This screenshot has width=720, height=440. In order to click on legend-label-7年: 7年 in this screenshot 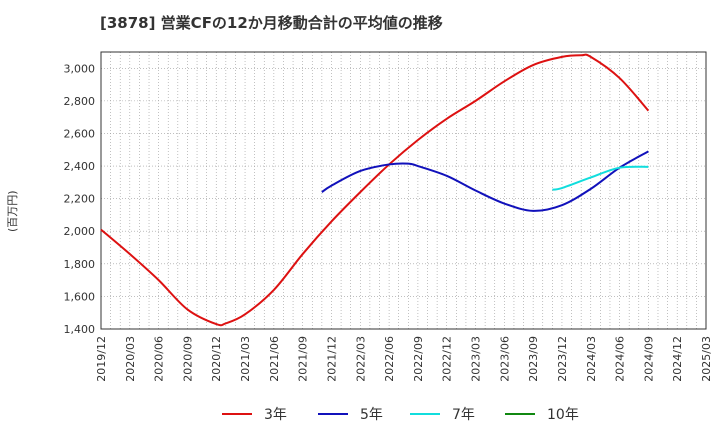, I will do `click(463, 415)`.